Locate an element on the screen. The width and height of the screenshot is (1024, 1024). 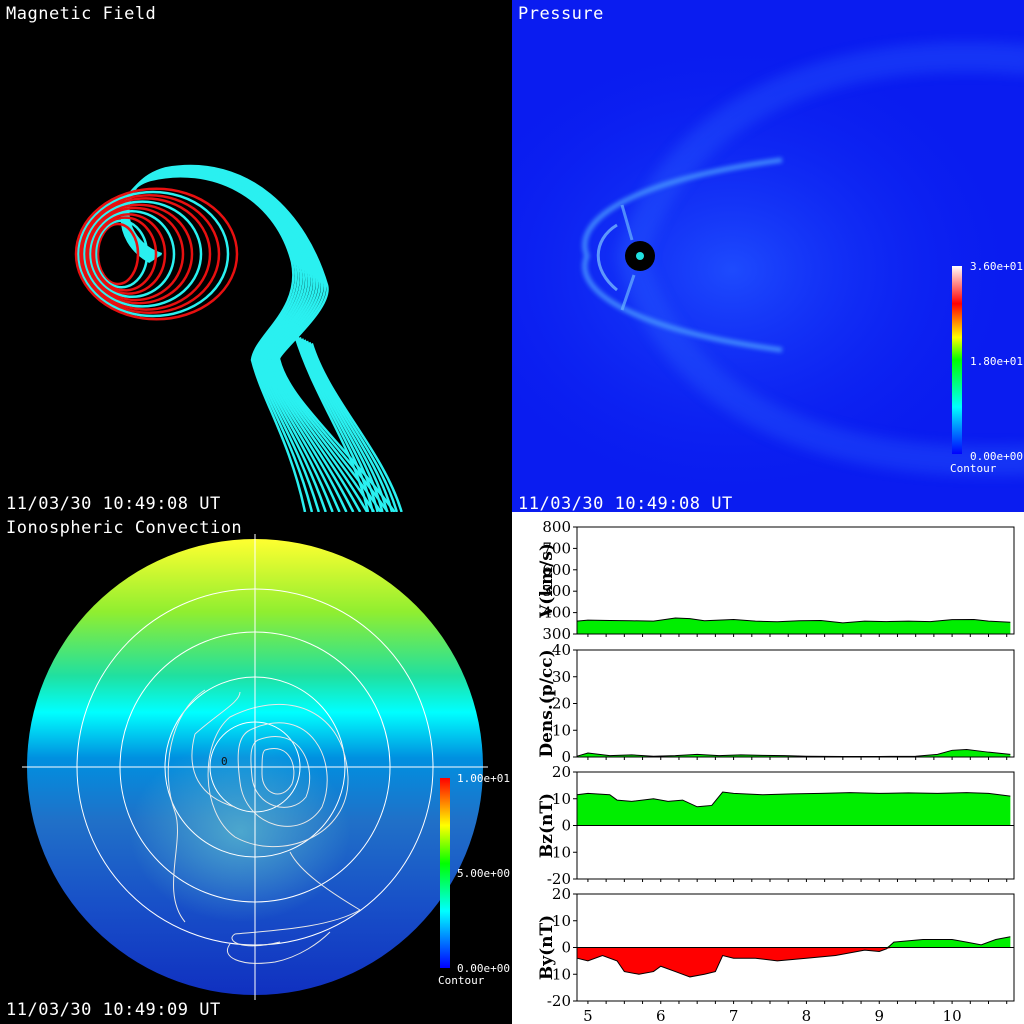
bow-shock is located at coordinates (682, 255).